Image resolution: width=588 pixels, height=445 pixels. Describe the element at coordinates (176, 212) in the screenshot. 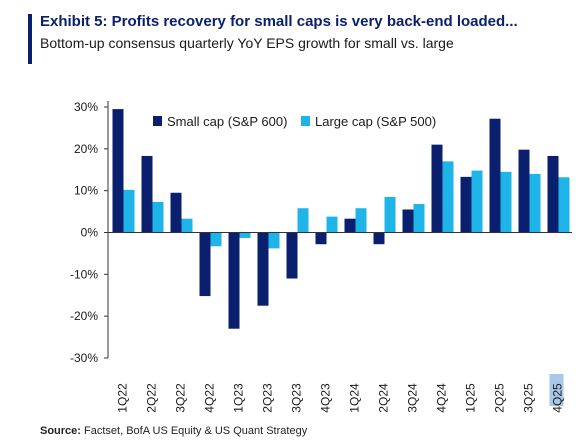

I see `small-cap-bar-3q22` at that location.